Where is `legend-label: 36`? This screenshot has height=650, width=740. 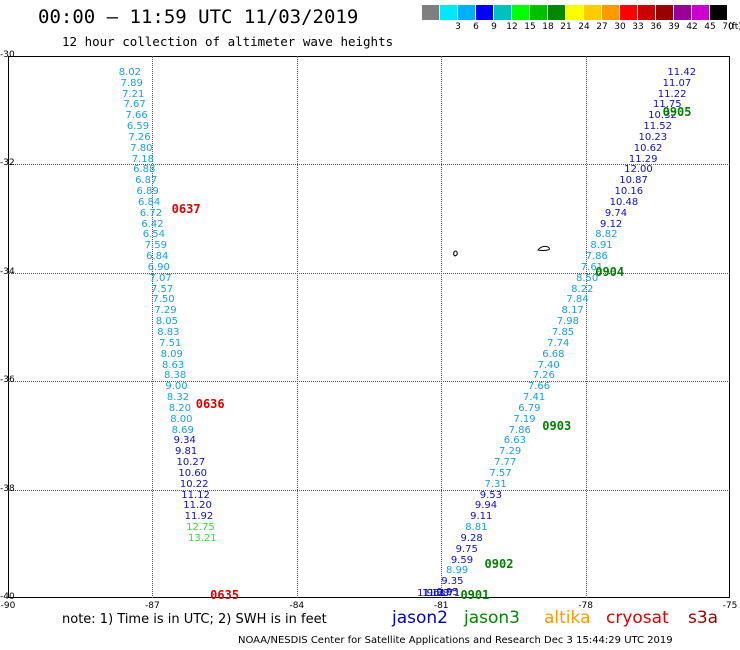 legend-label: 36 is located at coordinates (656, 27).